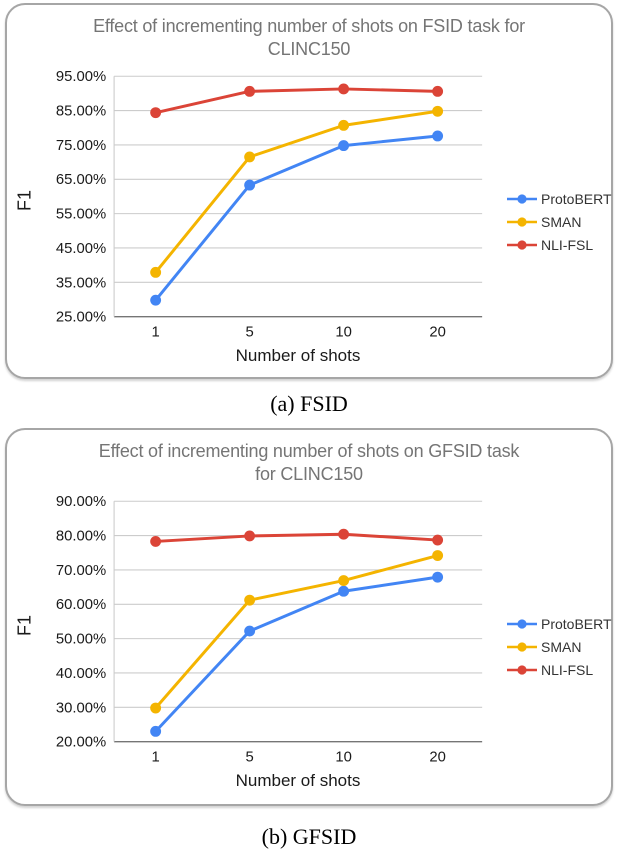 Image resolution: width=618 pixels, height=854 pixels. I want to click on y-tick-label: 50.00%, so click(81, 640).